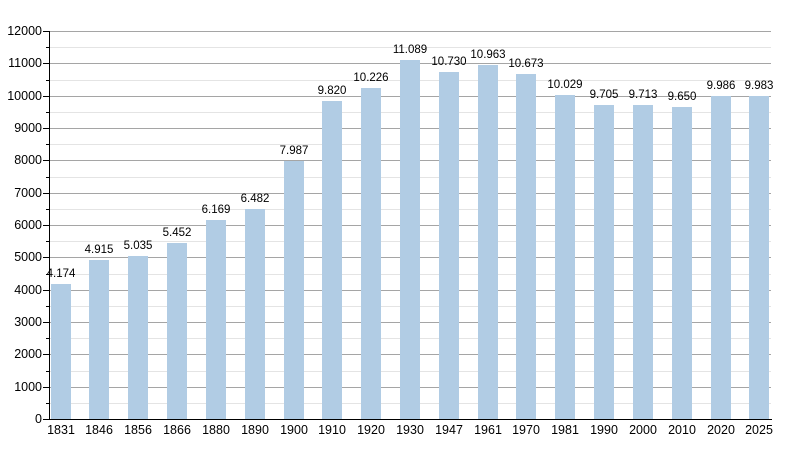 The width and height of the screenshot is (800, 450). What do you see at coordinates (759, 257) in the screenshot?
I see `bar-2025` at bounding box center [759, 257].